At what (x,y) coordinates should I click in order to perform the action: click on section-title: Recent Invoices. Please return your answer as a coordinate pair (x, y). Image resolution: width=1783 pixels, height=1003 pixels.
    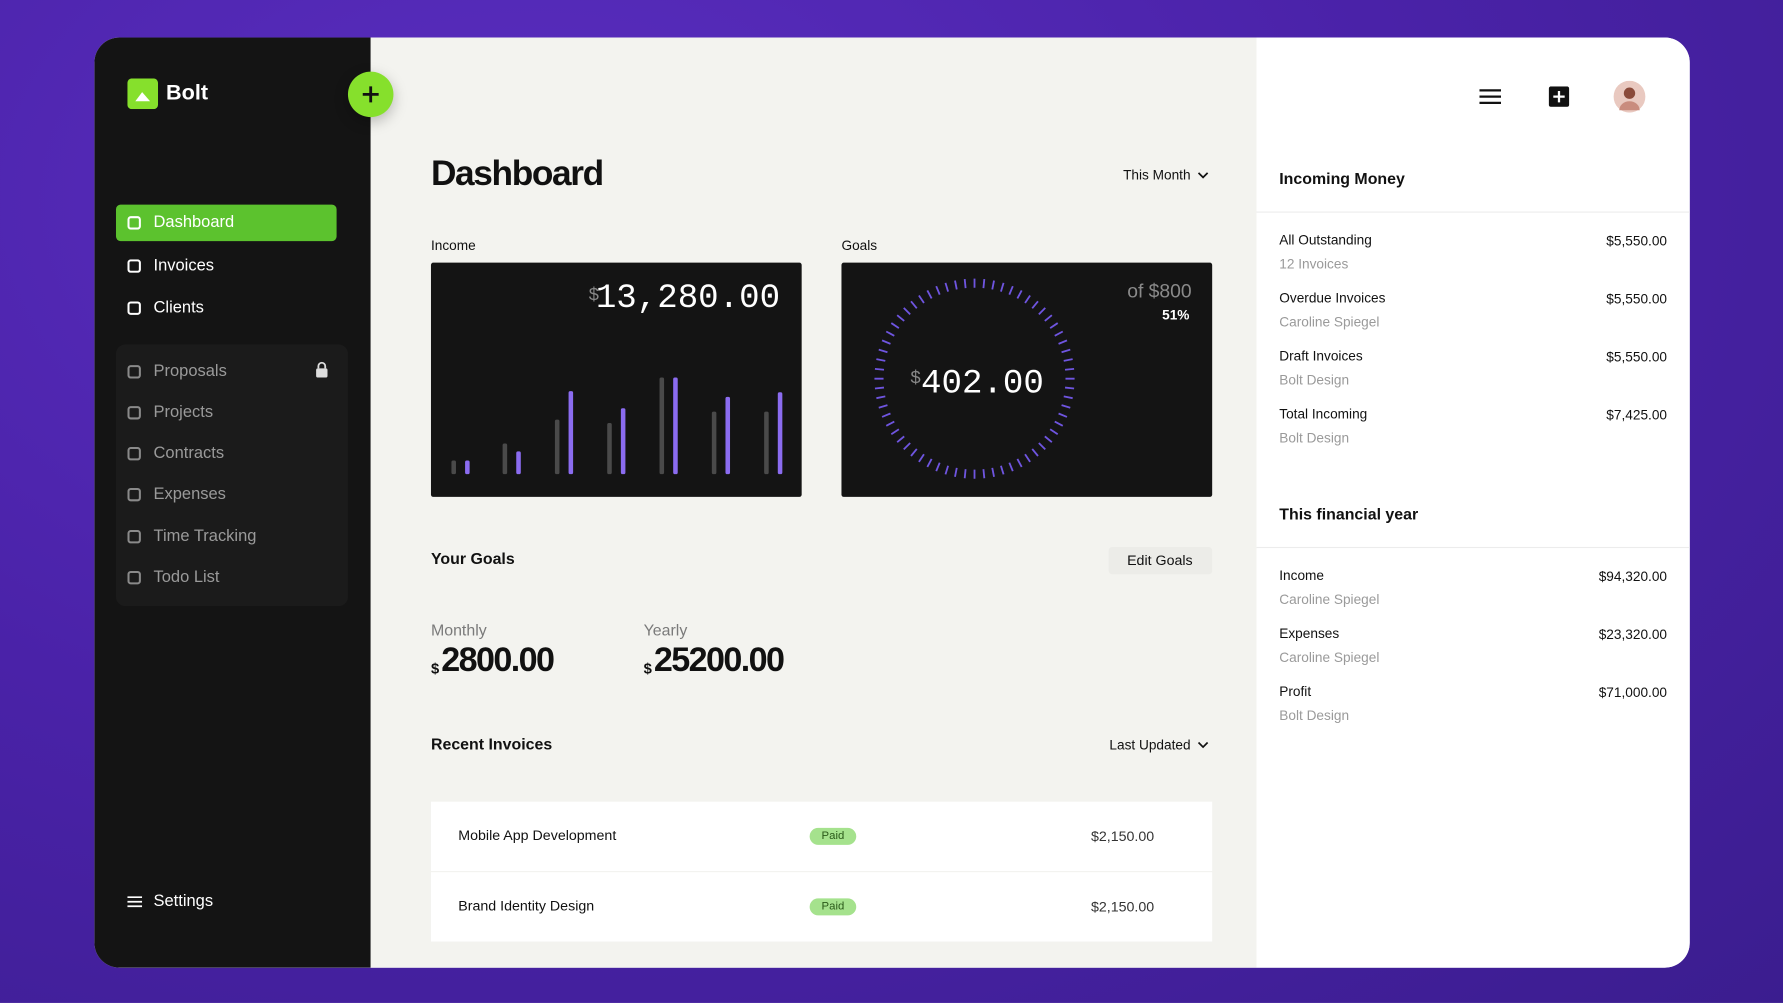
    Looking at the image, I should click on (491, 743).